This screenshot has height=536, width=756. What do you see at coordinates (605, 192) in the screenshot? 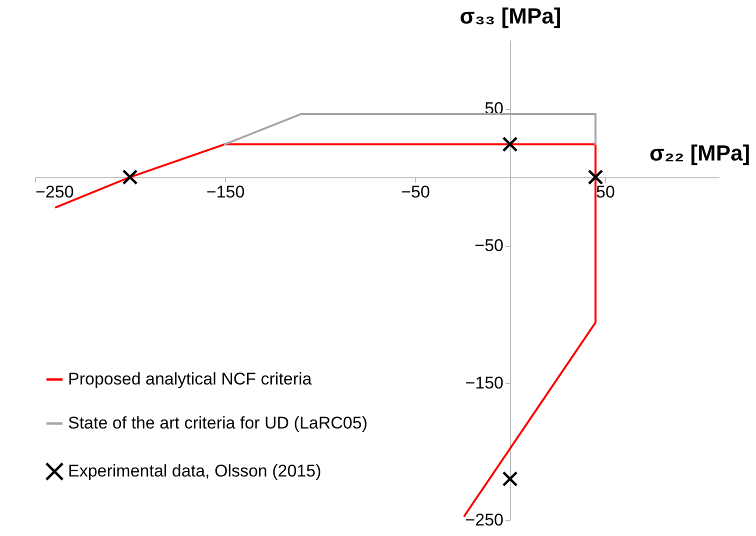
I see `x-tick-label: 50` at bounding box center [605, 192].